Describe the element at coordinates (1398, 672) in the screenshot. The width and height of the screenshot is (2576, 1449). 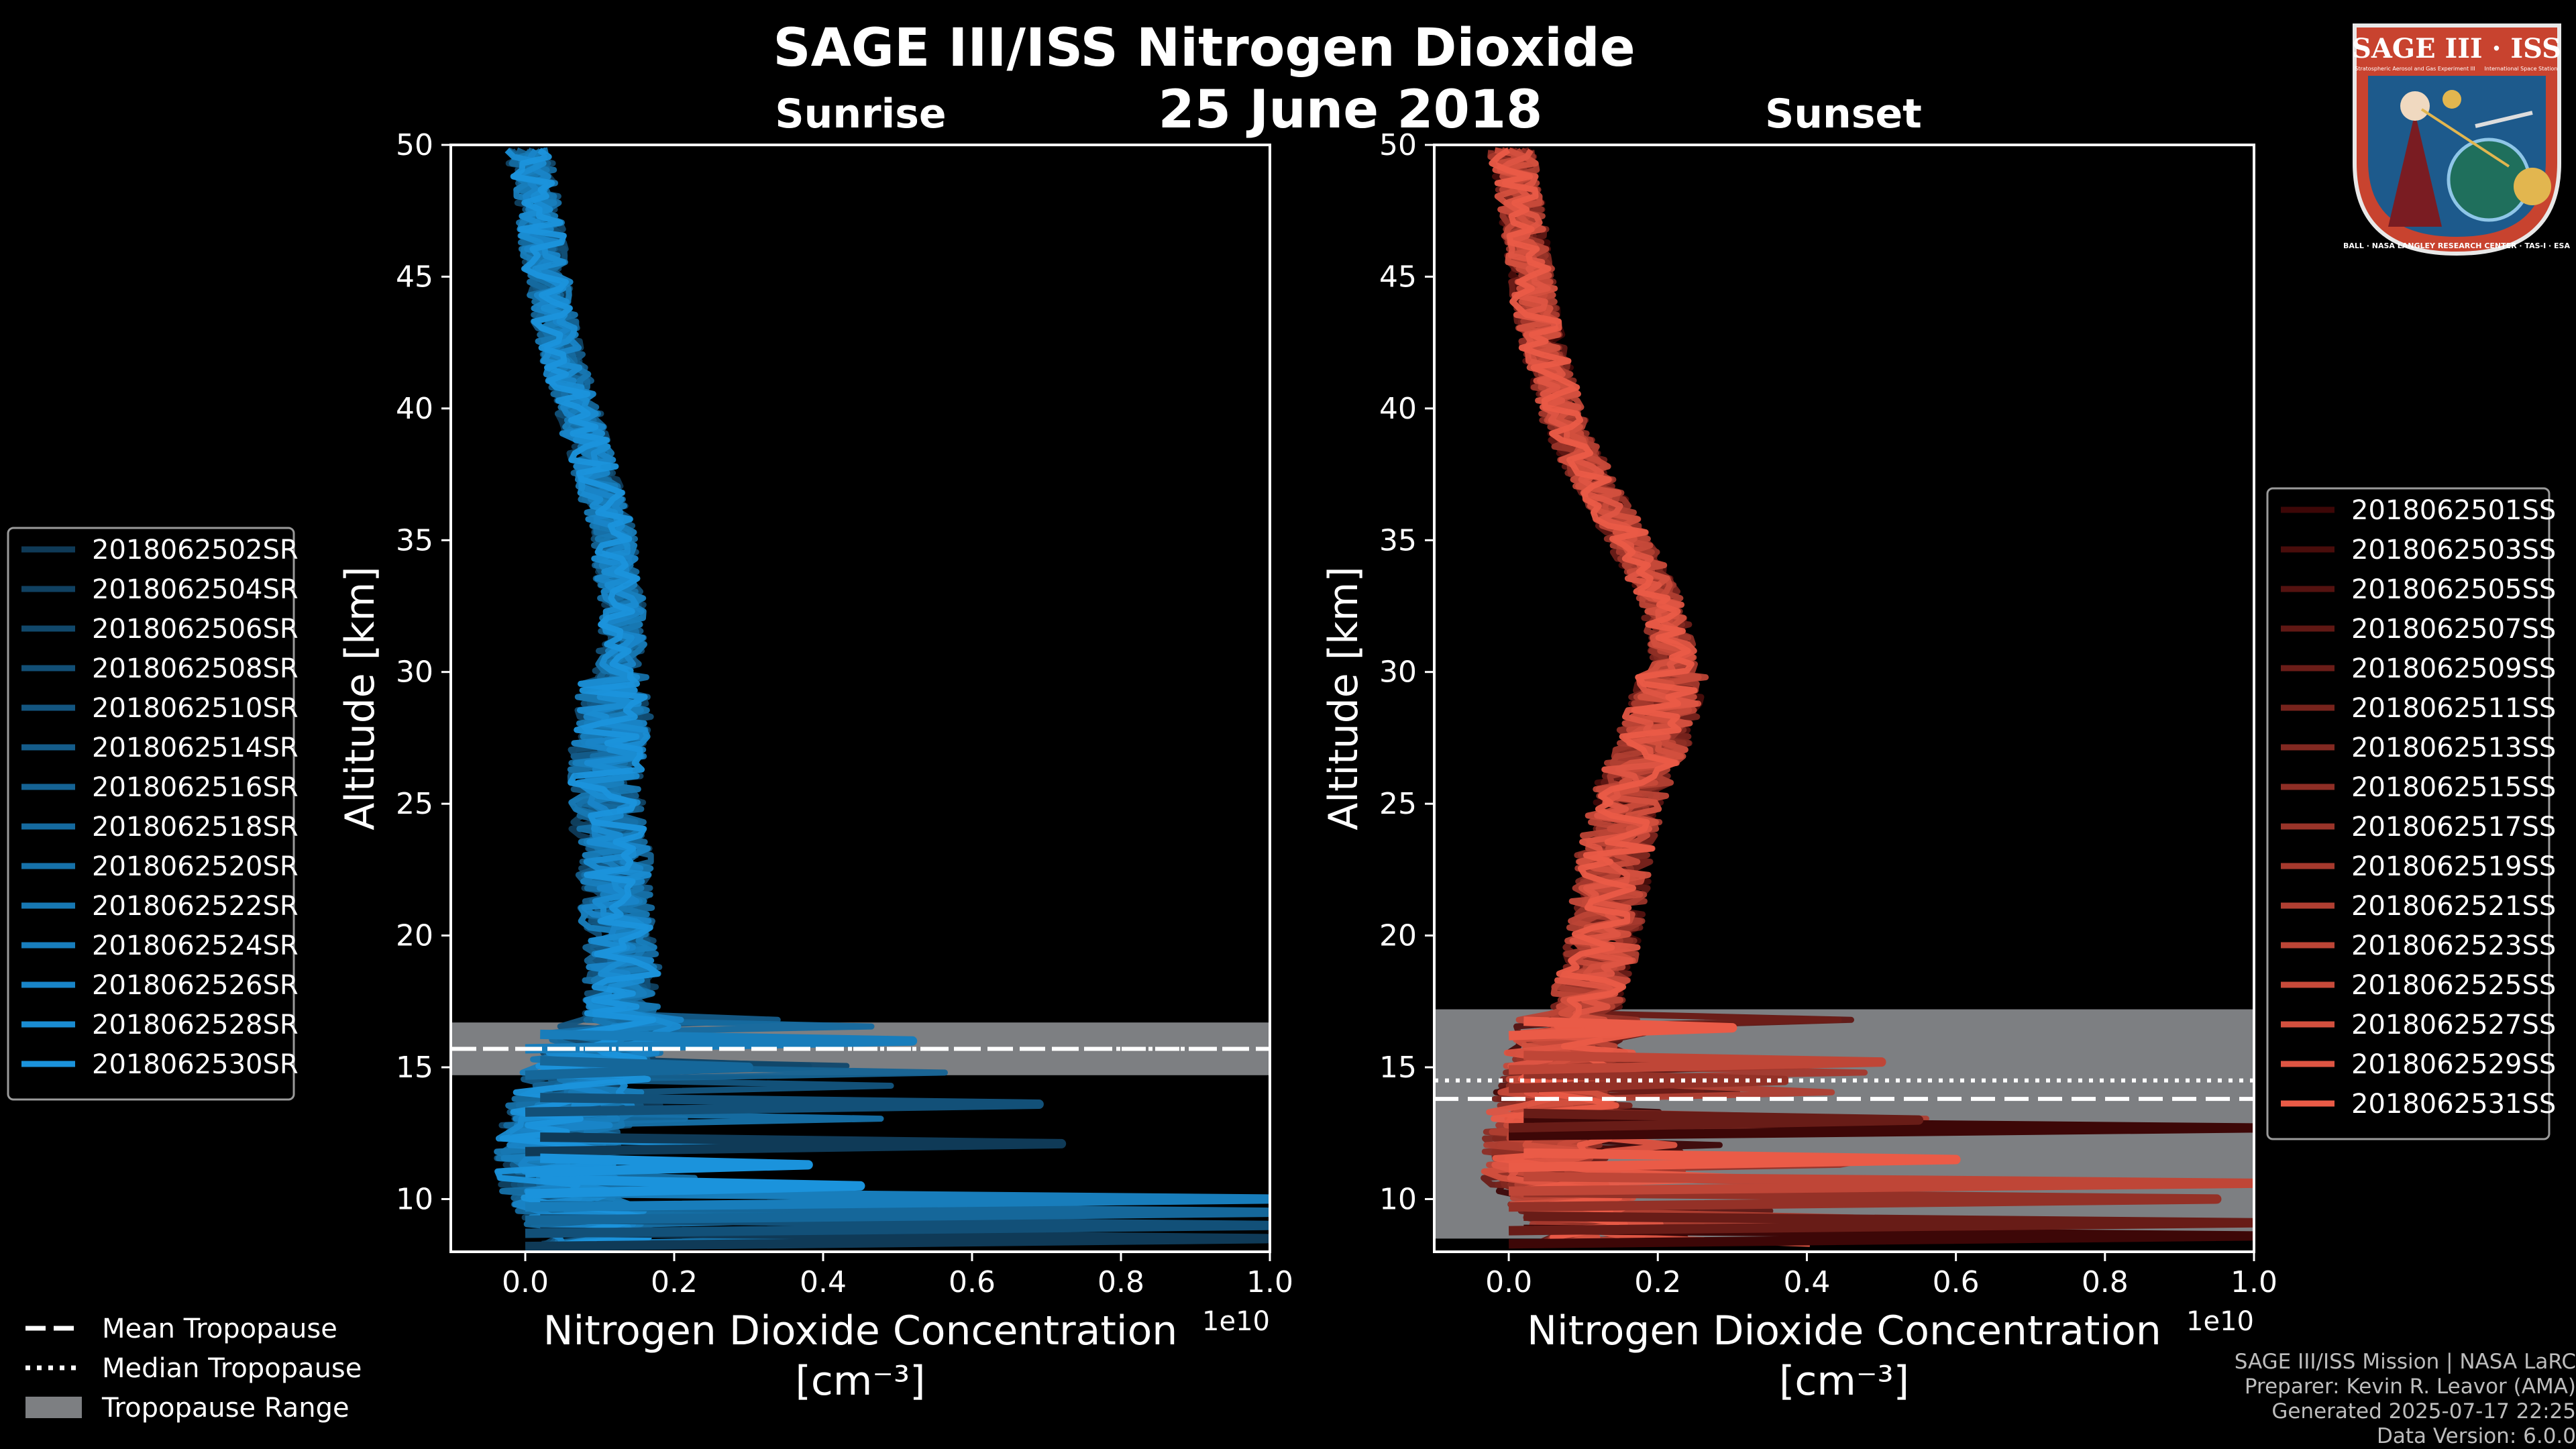
I see `y-tick-label: 30` at that location.